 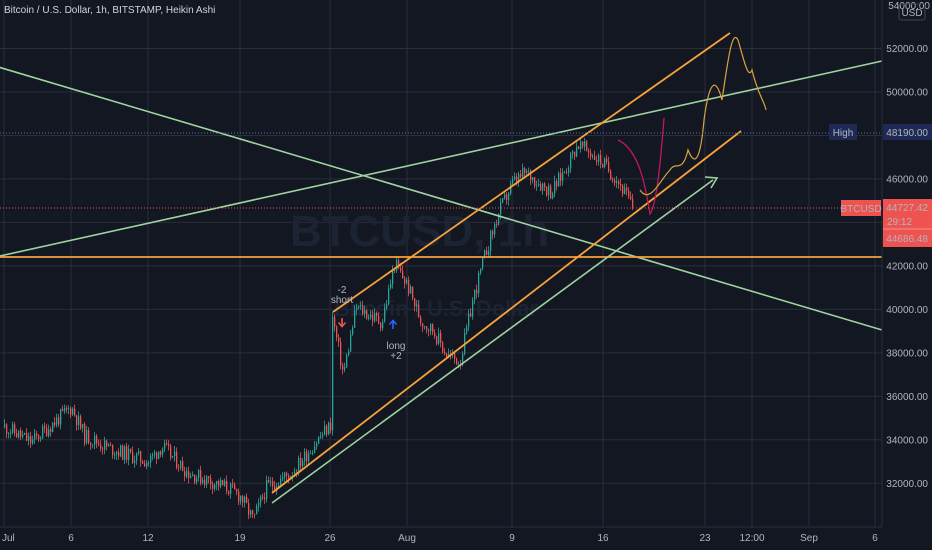 I want to click on price-axis-background, so click(x=907, y=275).